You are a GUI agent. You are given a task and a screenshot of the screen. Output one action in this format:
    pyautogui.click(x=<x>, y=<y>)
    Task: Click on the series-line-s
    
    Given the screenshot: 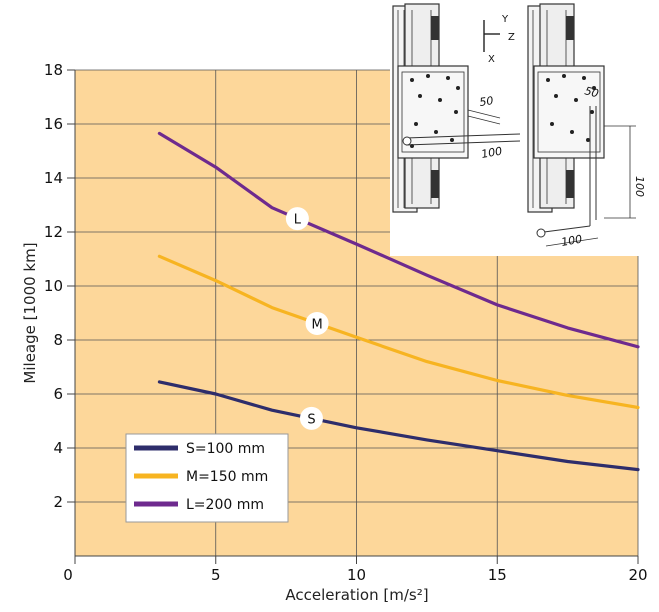 What is the action you would take?
    pyautogui.click(x=398, y=426)
    